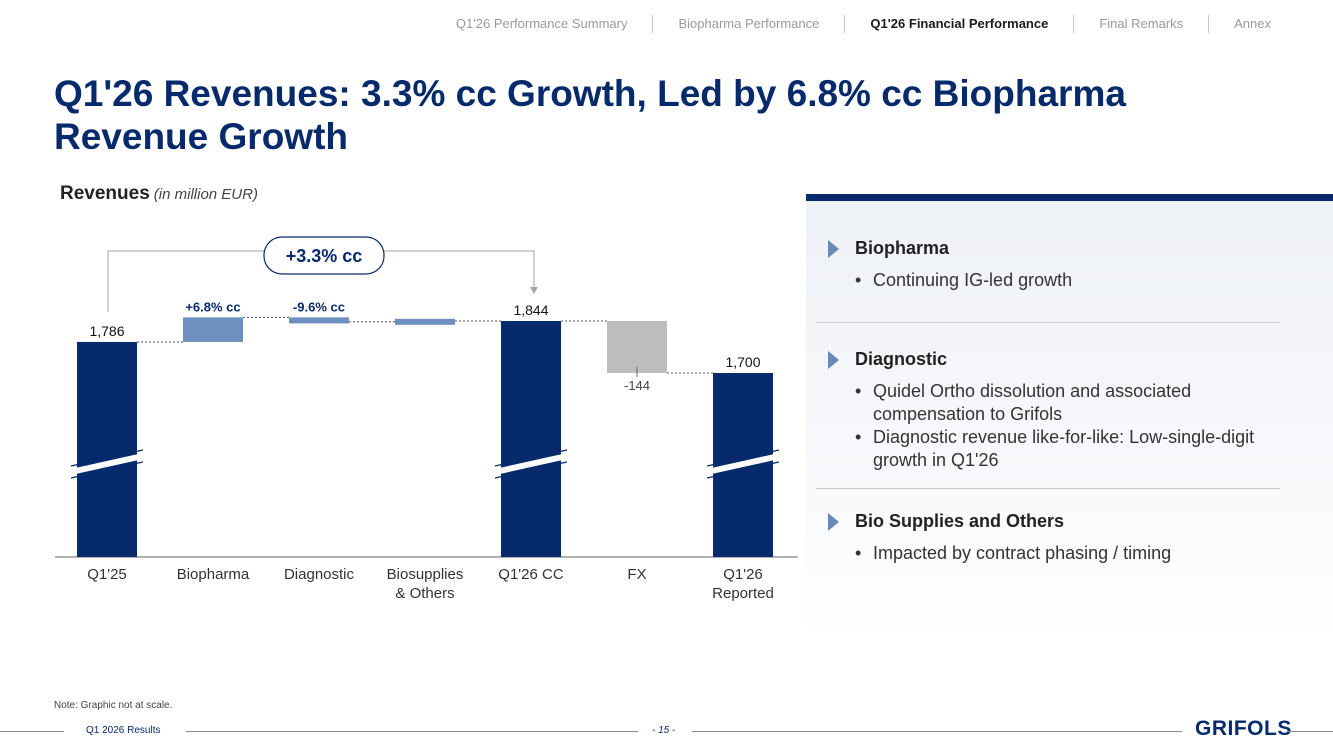 This screenshot has width=1333, height=749. Describe the element at coordinates (213, 574) in the screenshot. I see `x-tick-label: Biopharma` at that location.